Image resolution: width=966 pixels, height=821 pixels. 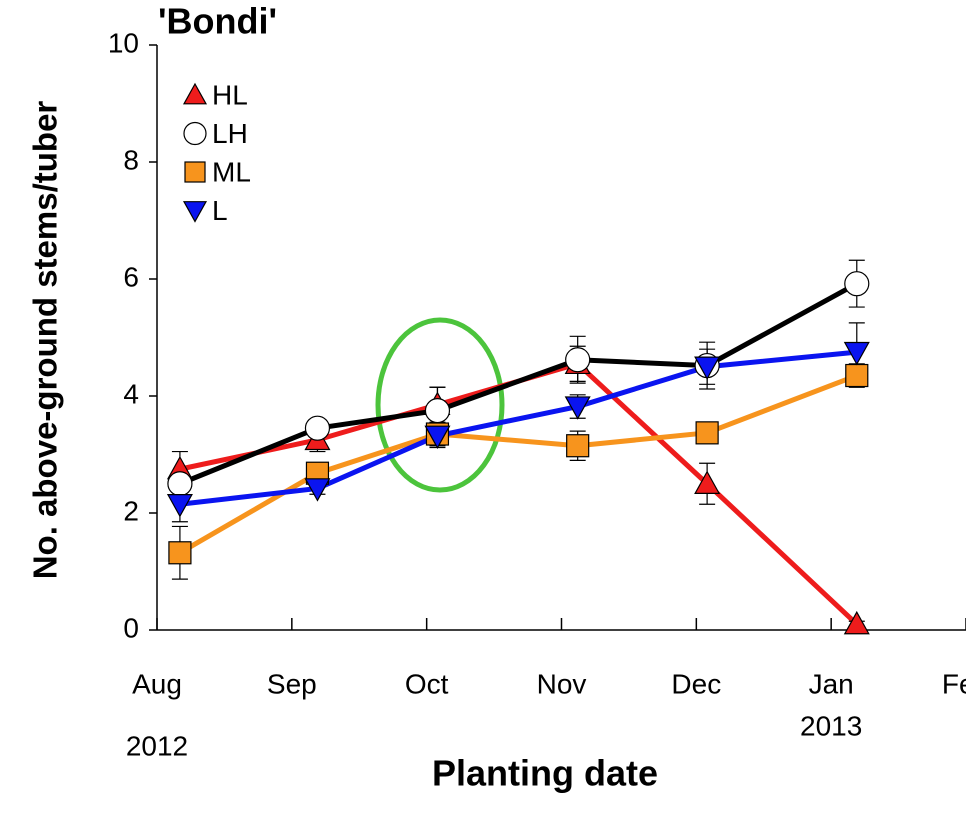 What do you see at coordinates (231, 171) in the screenshot?
I see `legend-label: ML` at bounding box center [231, 171].